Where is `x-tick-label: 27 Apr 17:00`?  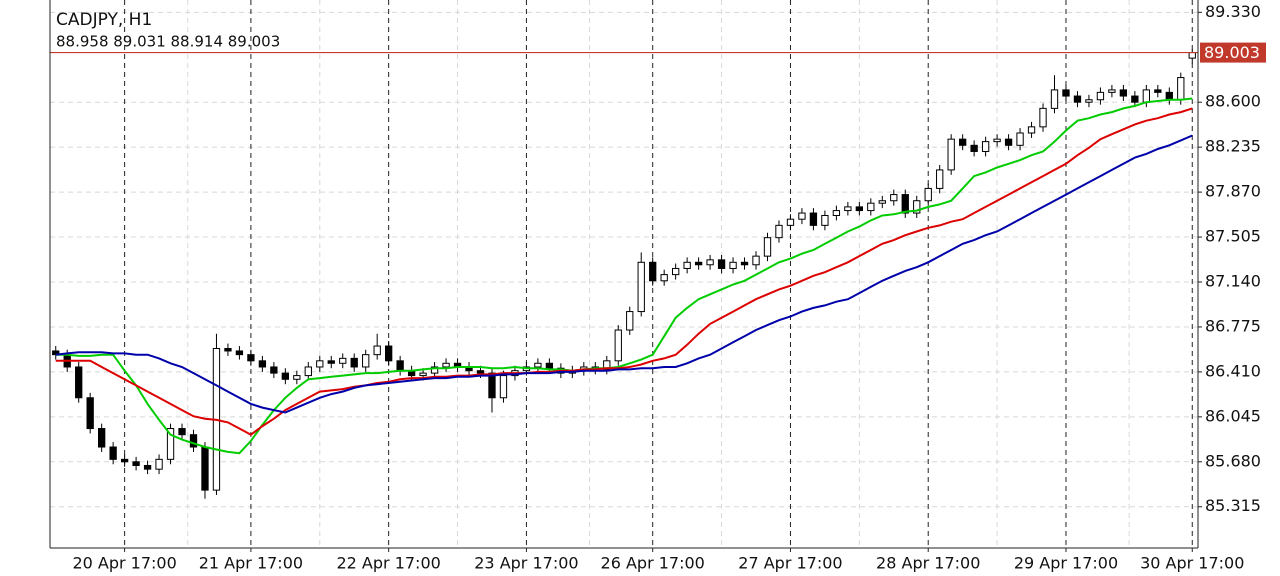 x-tick-label: 27 Apr 17:00 is located at coordinates (790, 563).